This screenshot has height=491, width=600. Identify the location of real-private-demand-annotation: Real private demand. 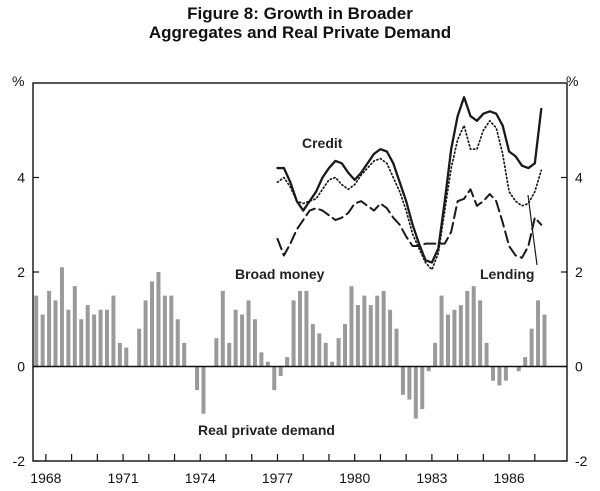
(266, 430).